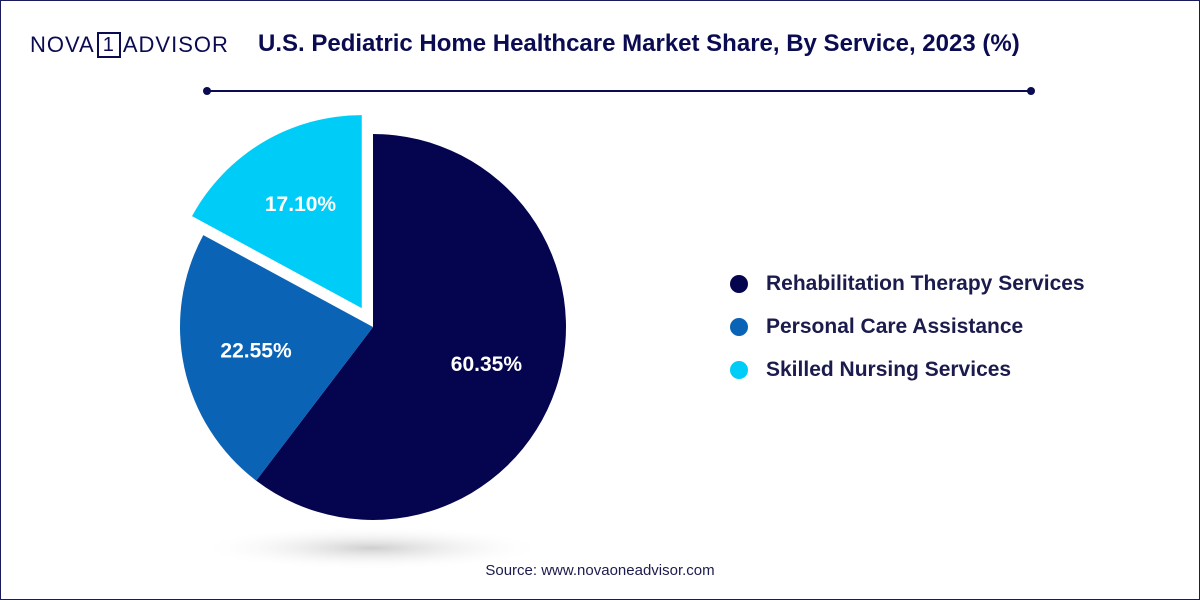 The height and width of the screenshot is (600, 1200). Describe the element at coordinates (372, 548) in the screenshot. I see `pie-shadow` at that location.